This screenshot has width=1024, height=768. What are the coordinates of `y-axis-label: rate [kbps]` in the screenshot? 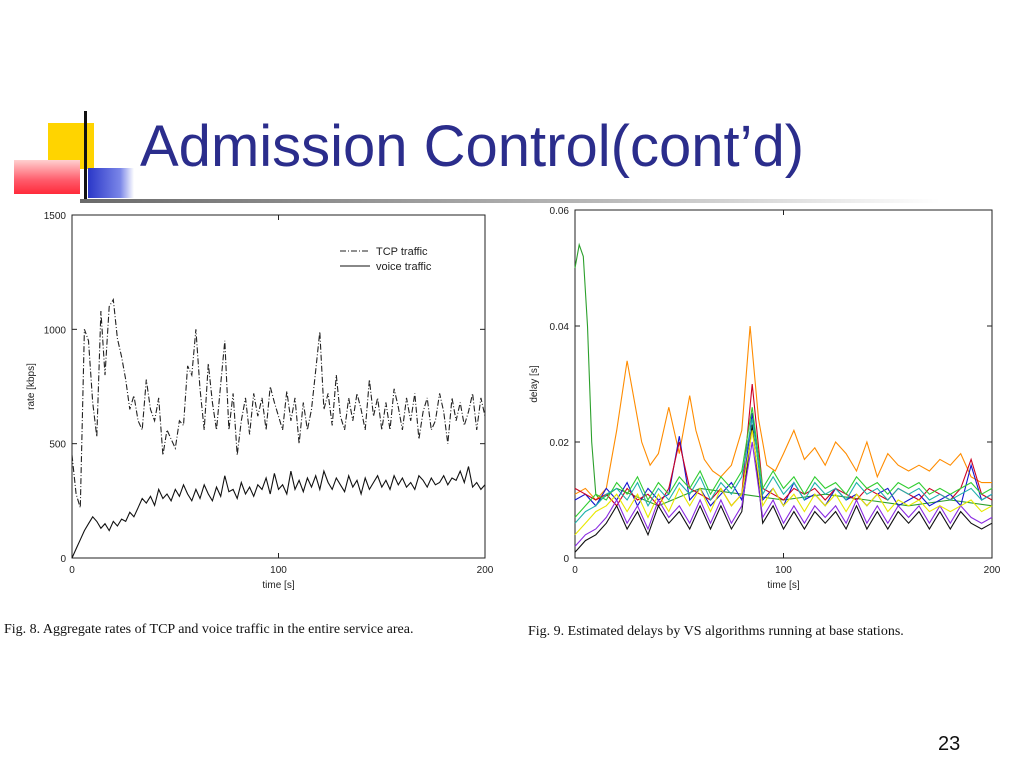 It's located at (31, 386).